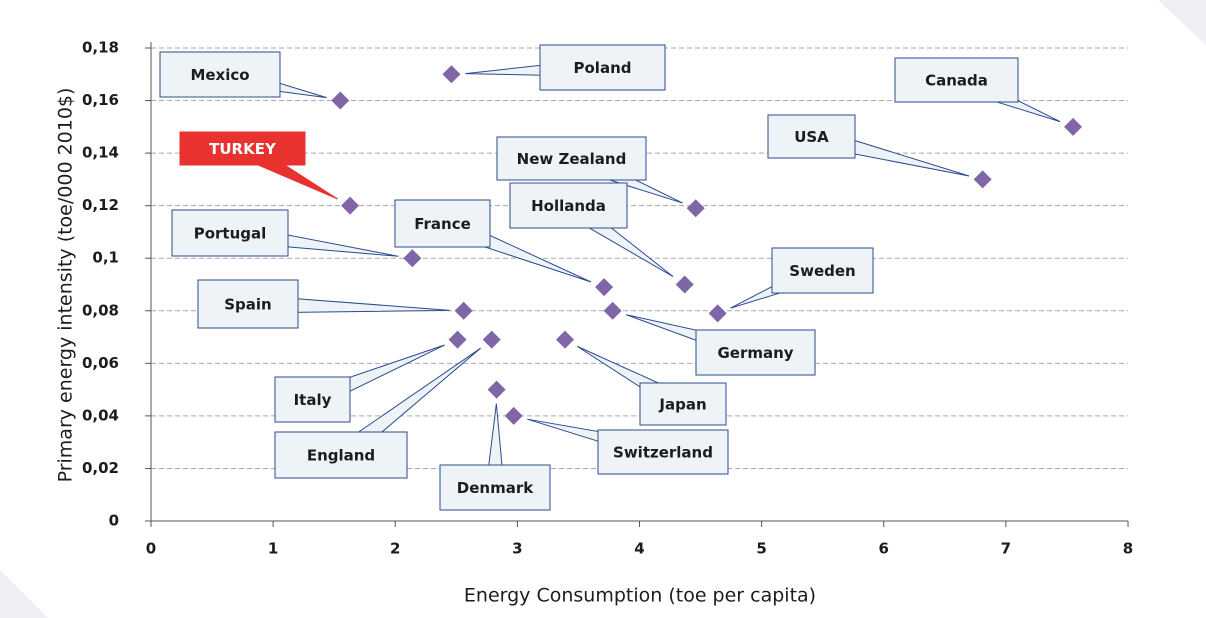 The height and width of the screenshot is (618, 1206). Describe the element at coordinates (151, 549) in the screenshot. I see `x-tick-label: 0` at that location.